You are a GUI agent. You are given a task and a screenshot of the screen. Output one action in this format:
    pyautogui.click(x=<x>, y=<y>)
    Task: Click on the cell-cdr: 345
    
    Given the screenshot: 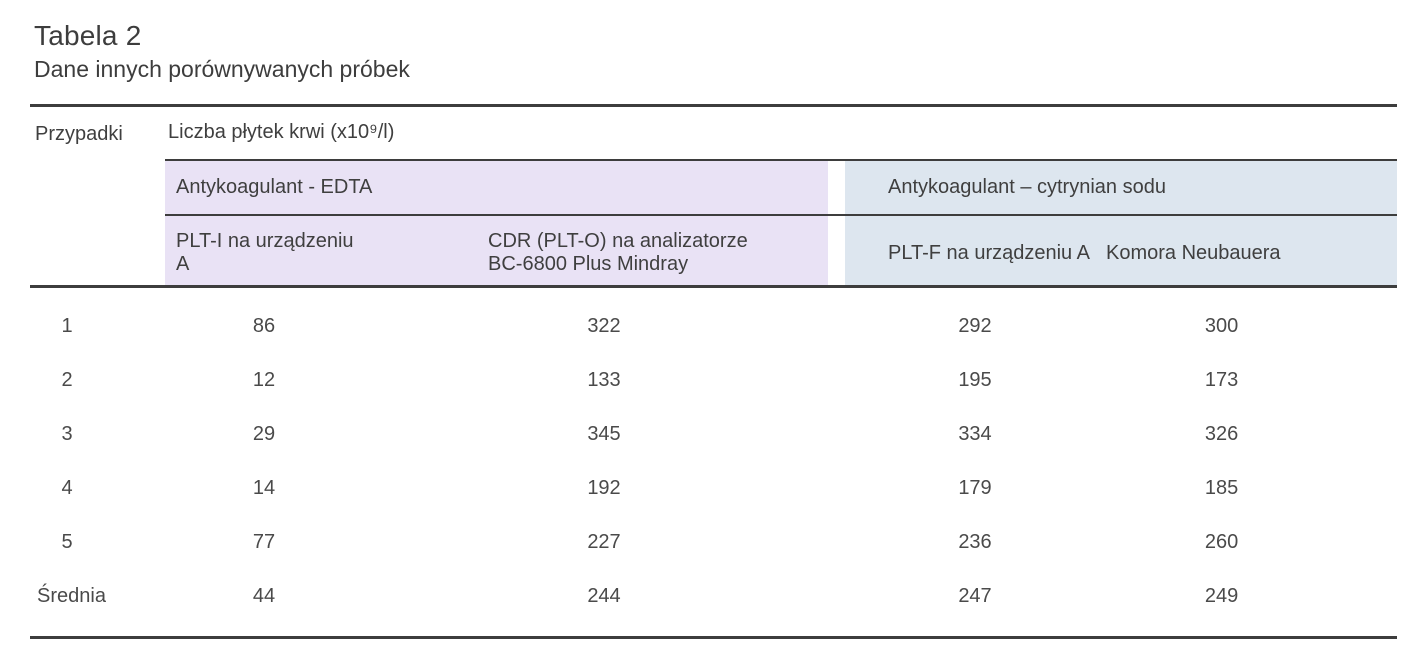 What is the action you would take?
    pyautogui.click(x=604, y=433)
    